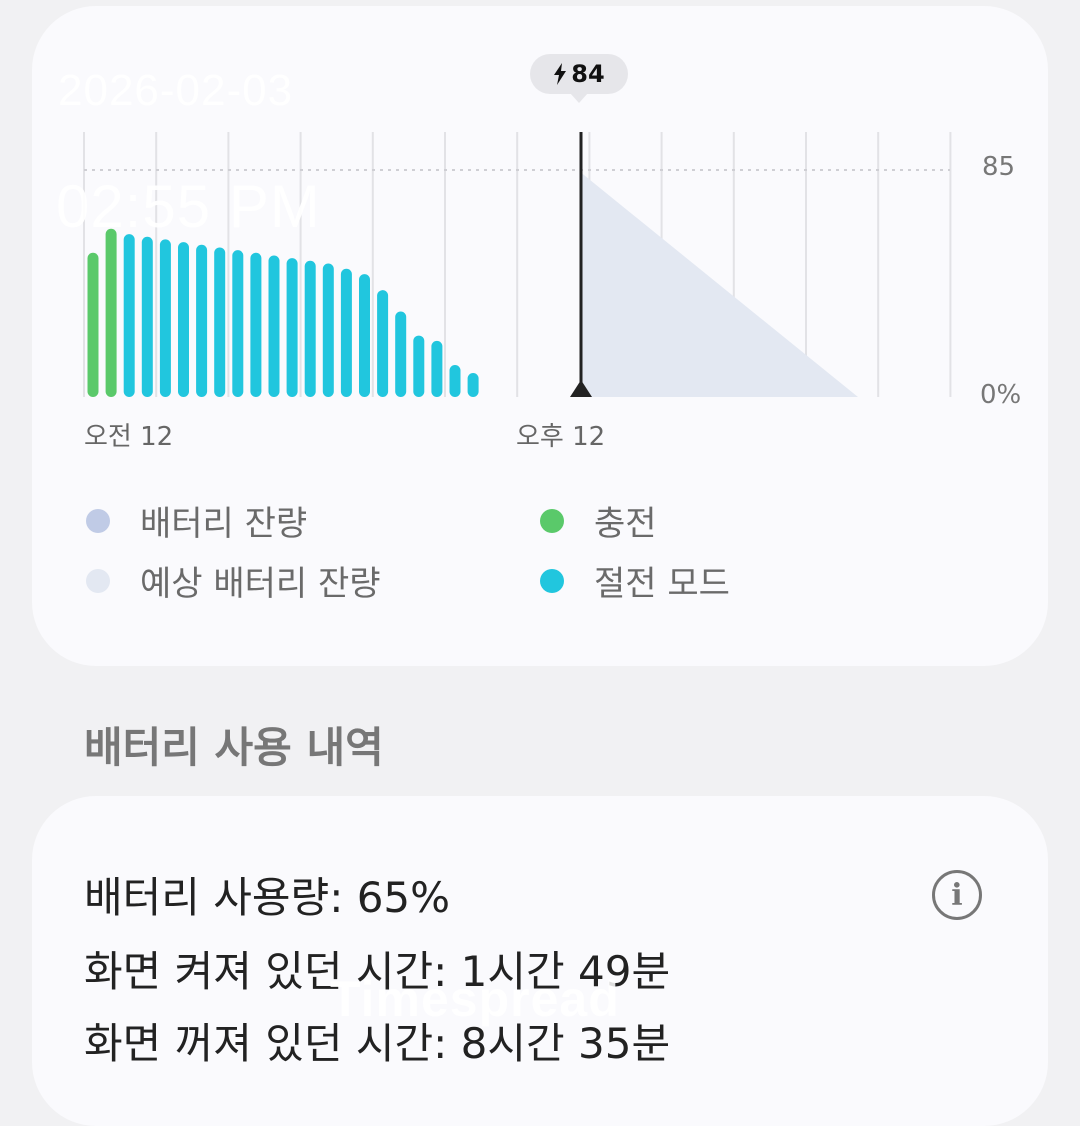 The width and height of the screenshot is (1080, 1126). I want to click on watermark: Timespread, so click(475, 999).